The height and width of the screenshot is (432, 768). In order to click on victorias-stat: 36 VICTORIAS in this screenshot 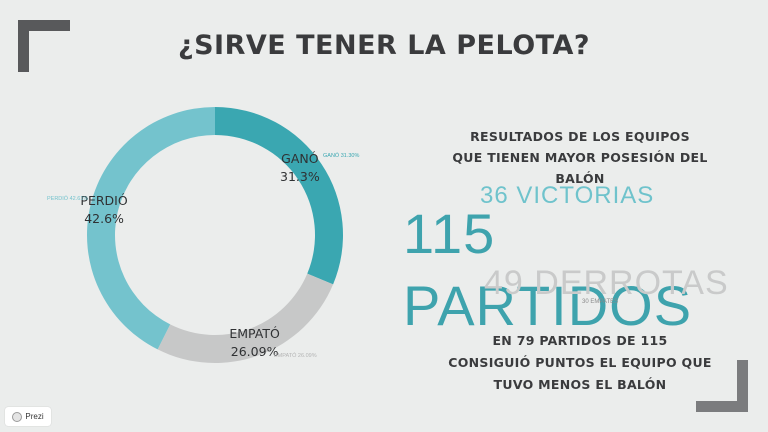, I will do `click(567, 195)`.